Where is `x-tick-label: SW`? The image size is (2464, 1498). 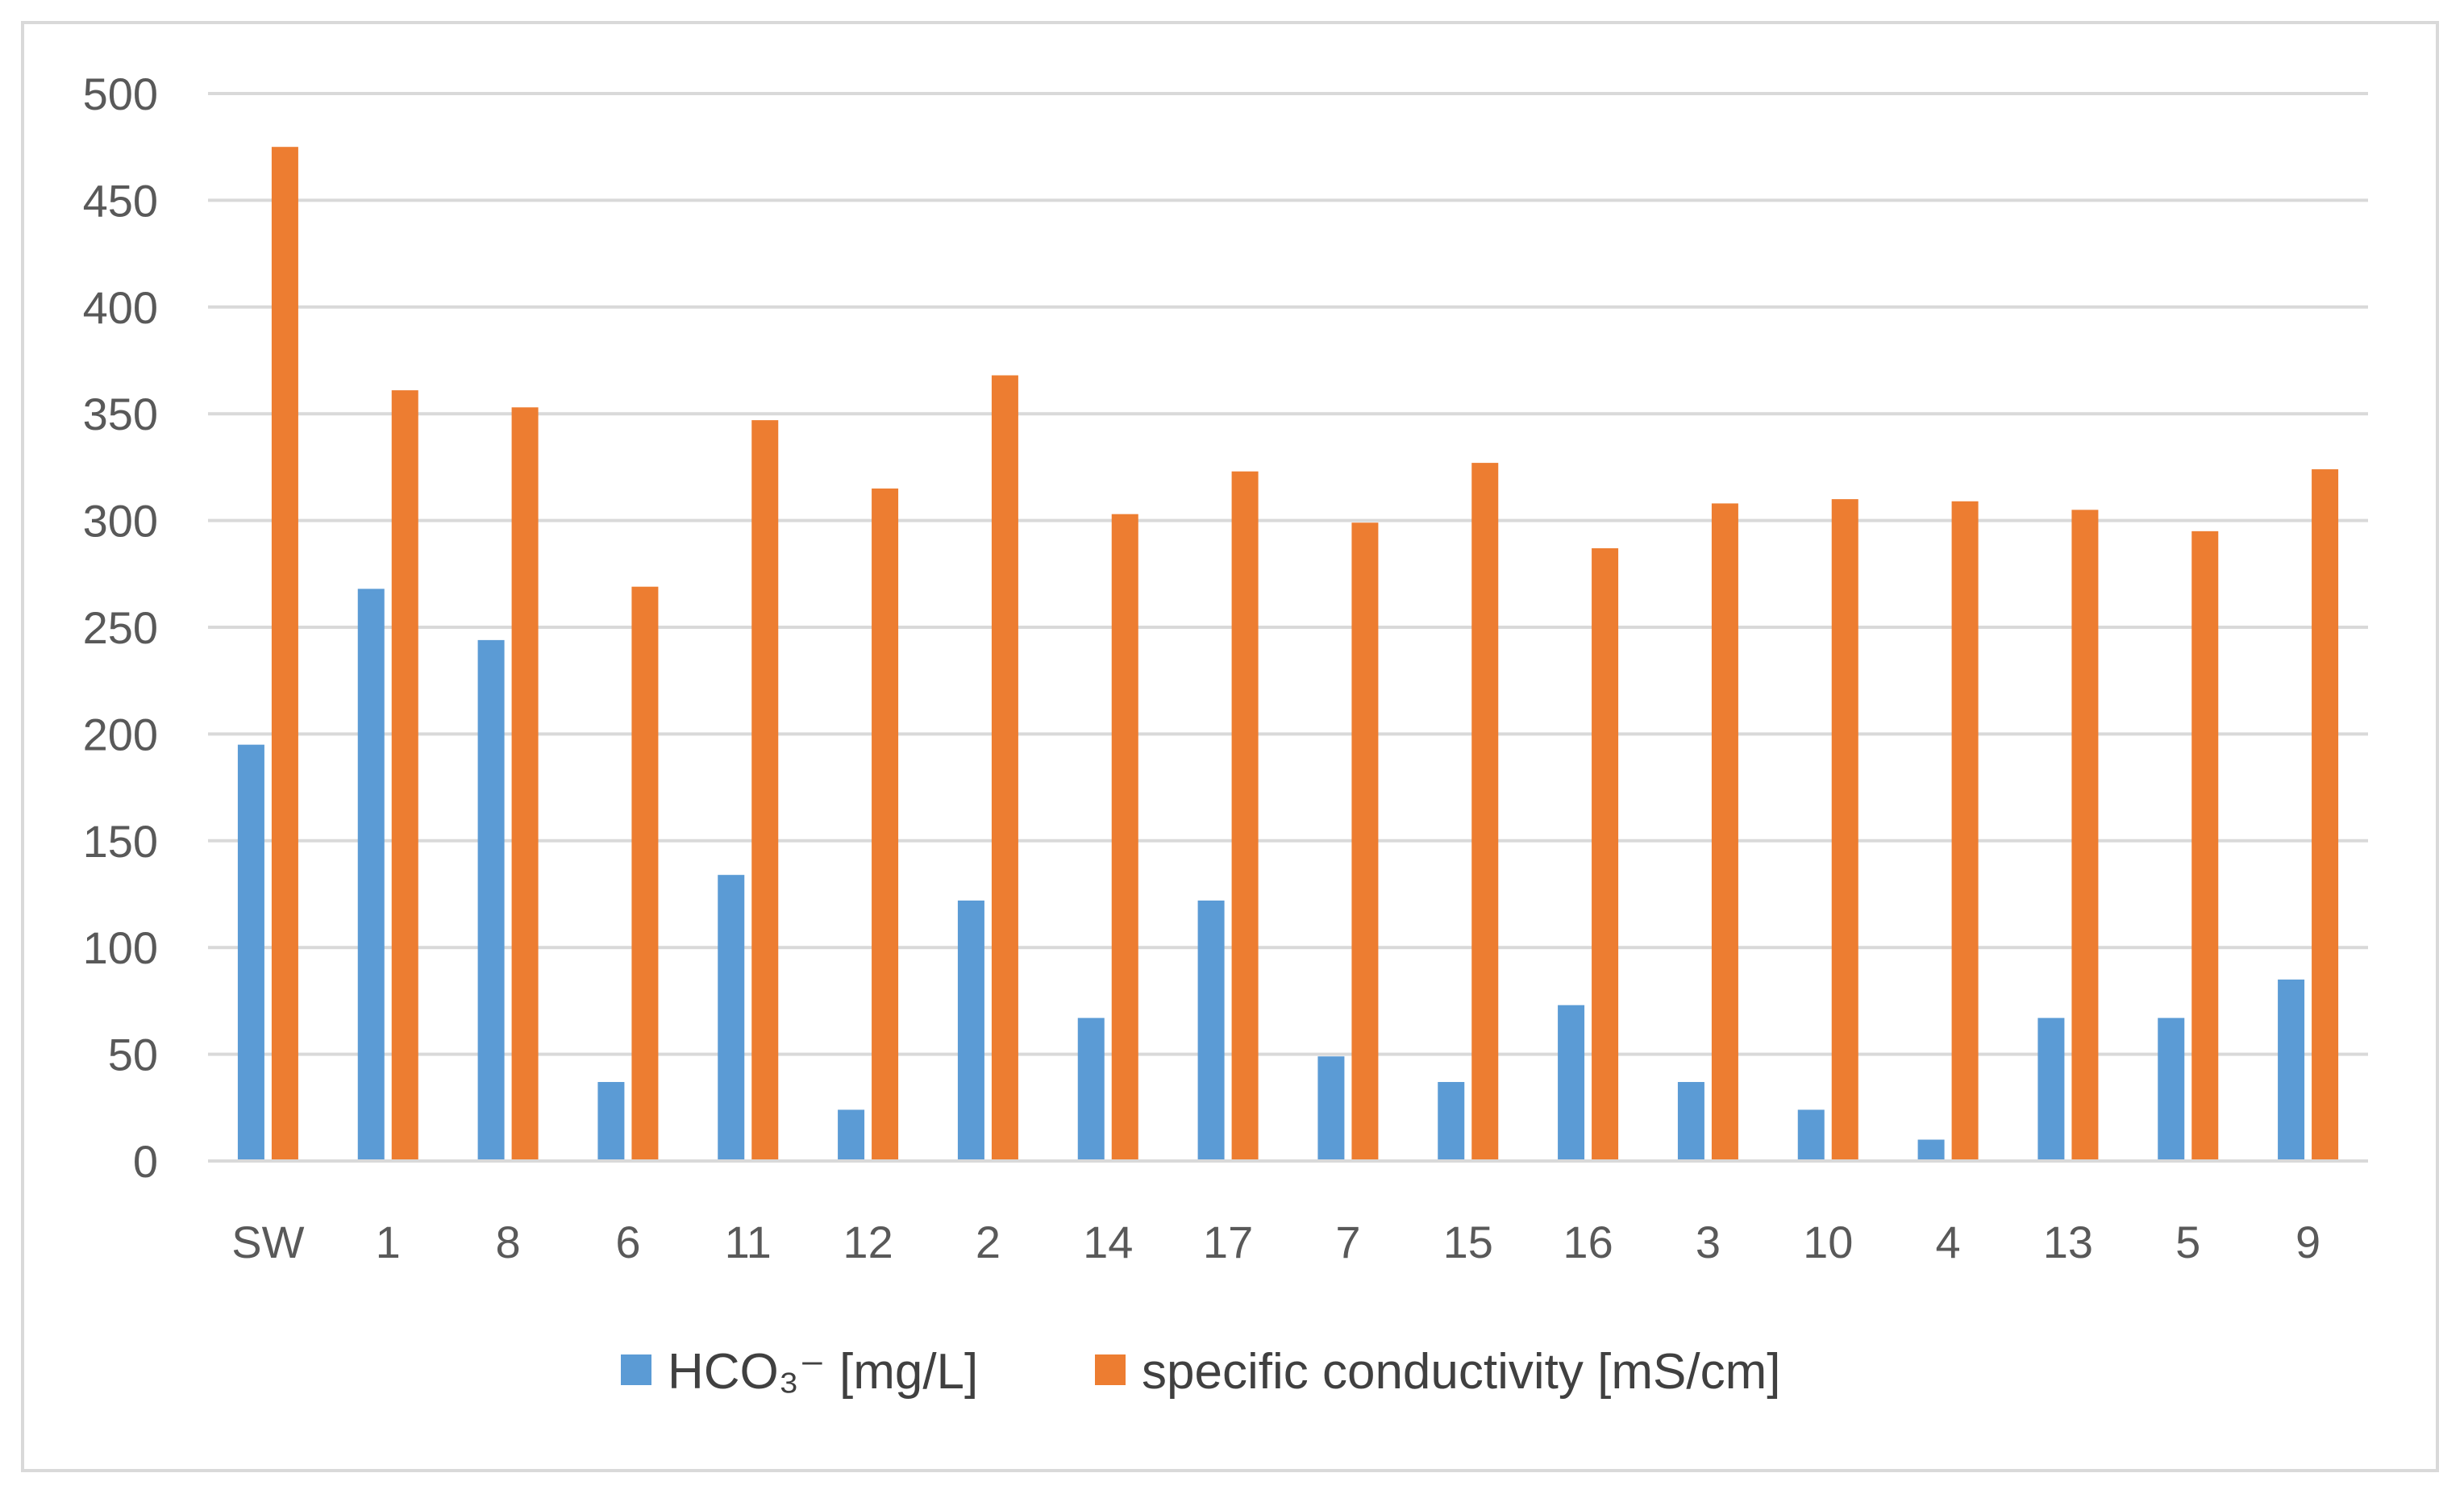 x-tick-label: SW is located at coordinates (267, 1242).